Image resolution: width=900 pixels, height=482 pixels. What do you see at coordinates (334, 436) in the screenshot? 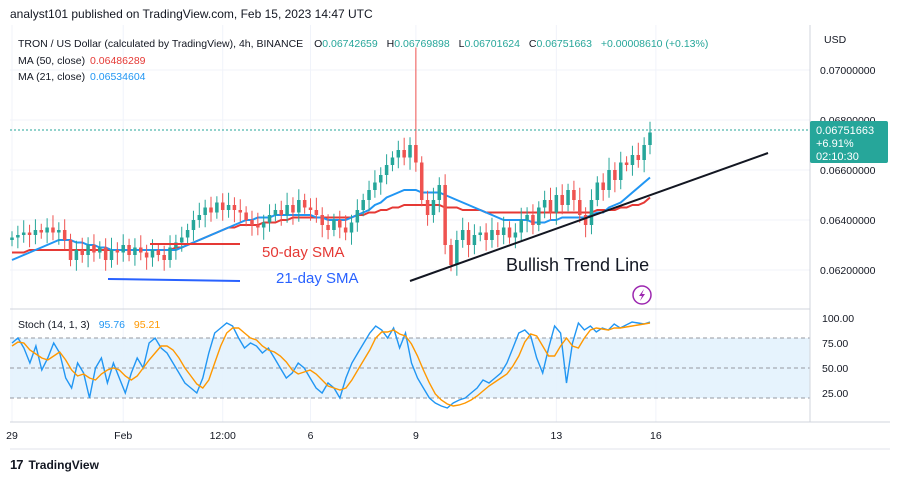
I see `time-axis-ticks: 29 Feb 12:00 6 9 13 16` at bounding box center [334, 436].